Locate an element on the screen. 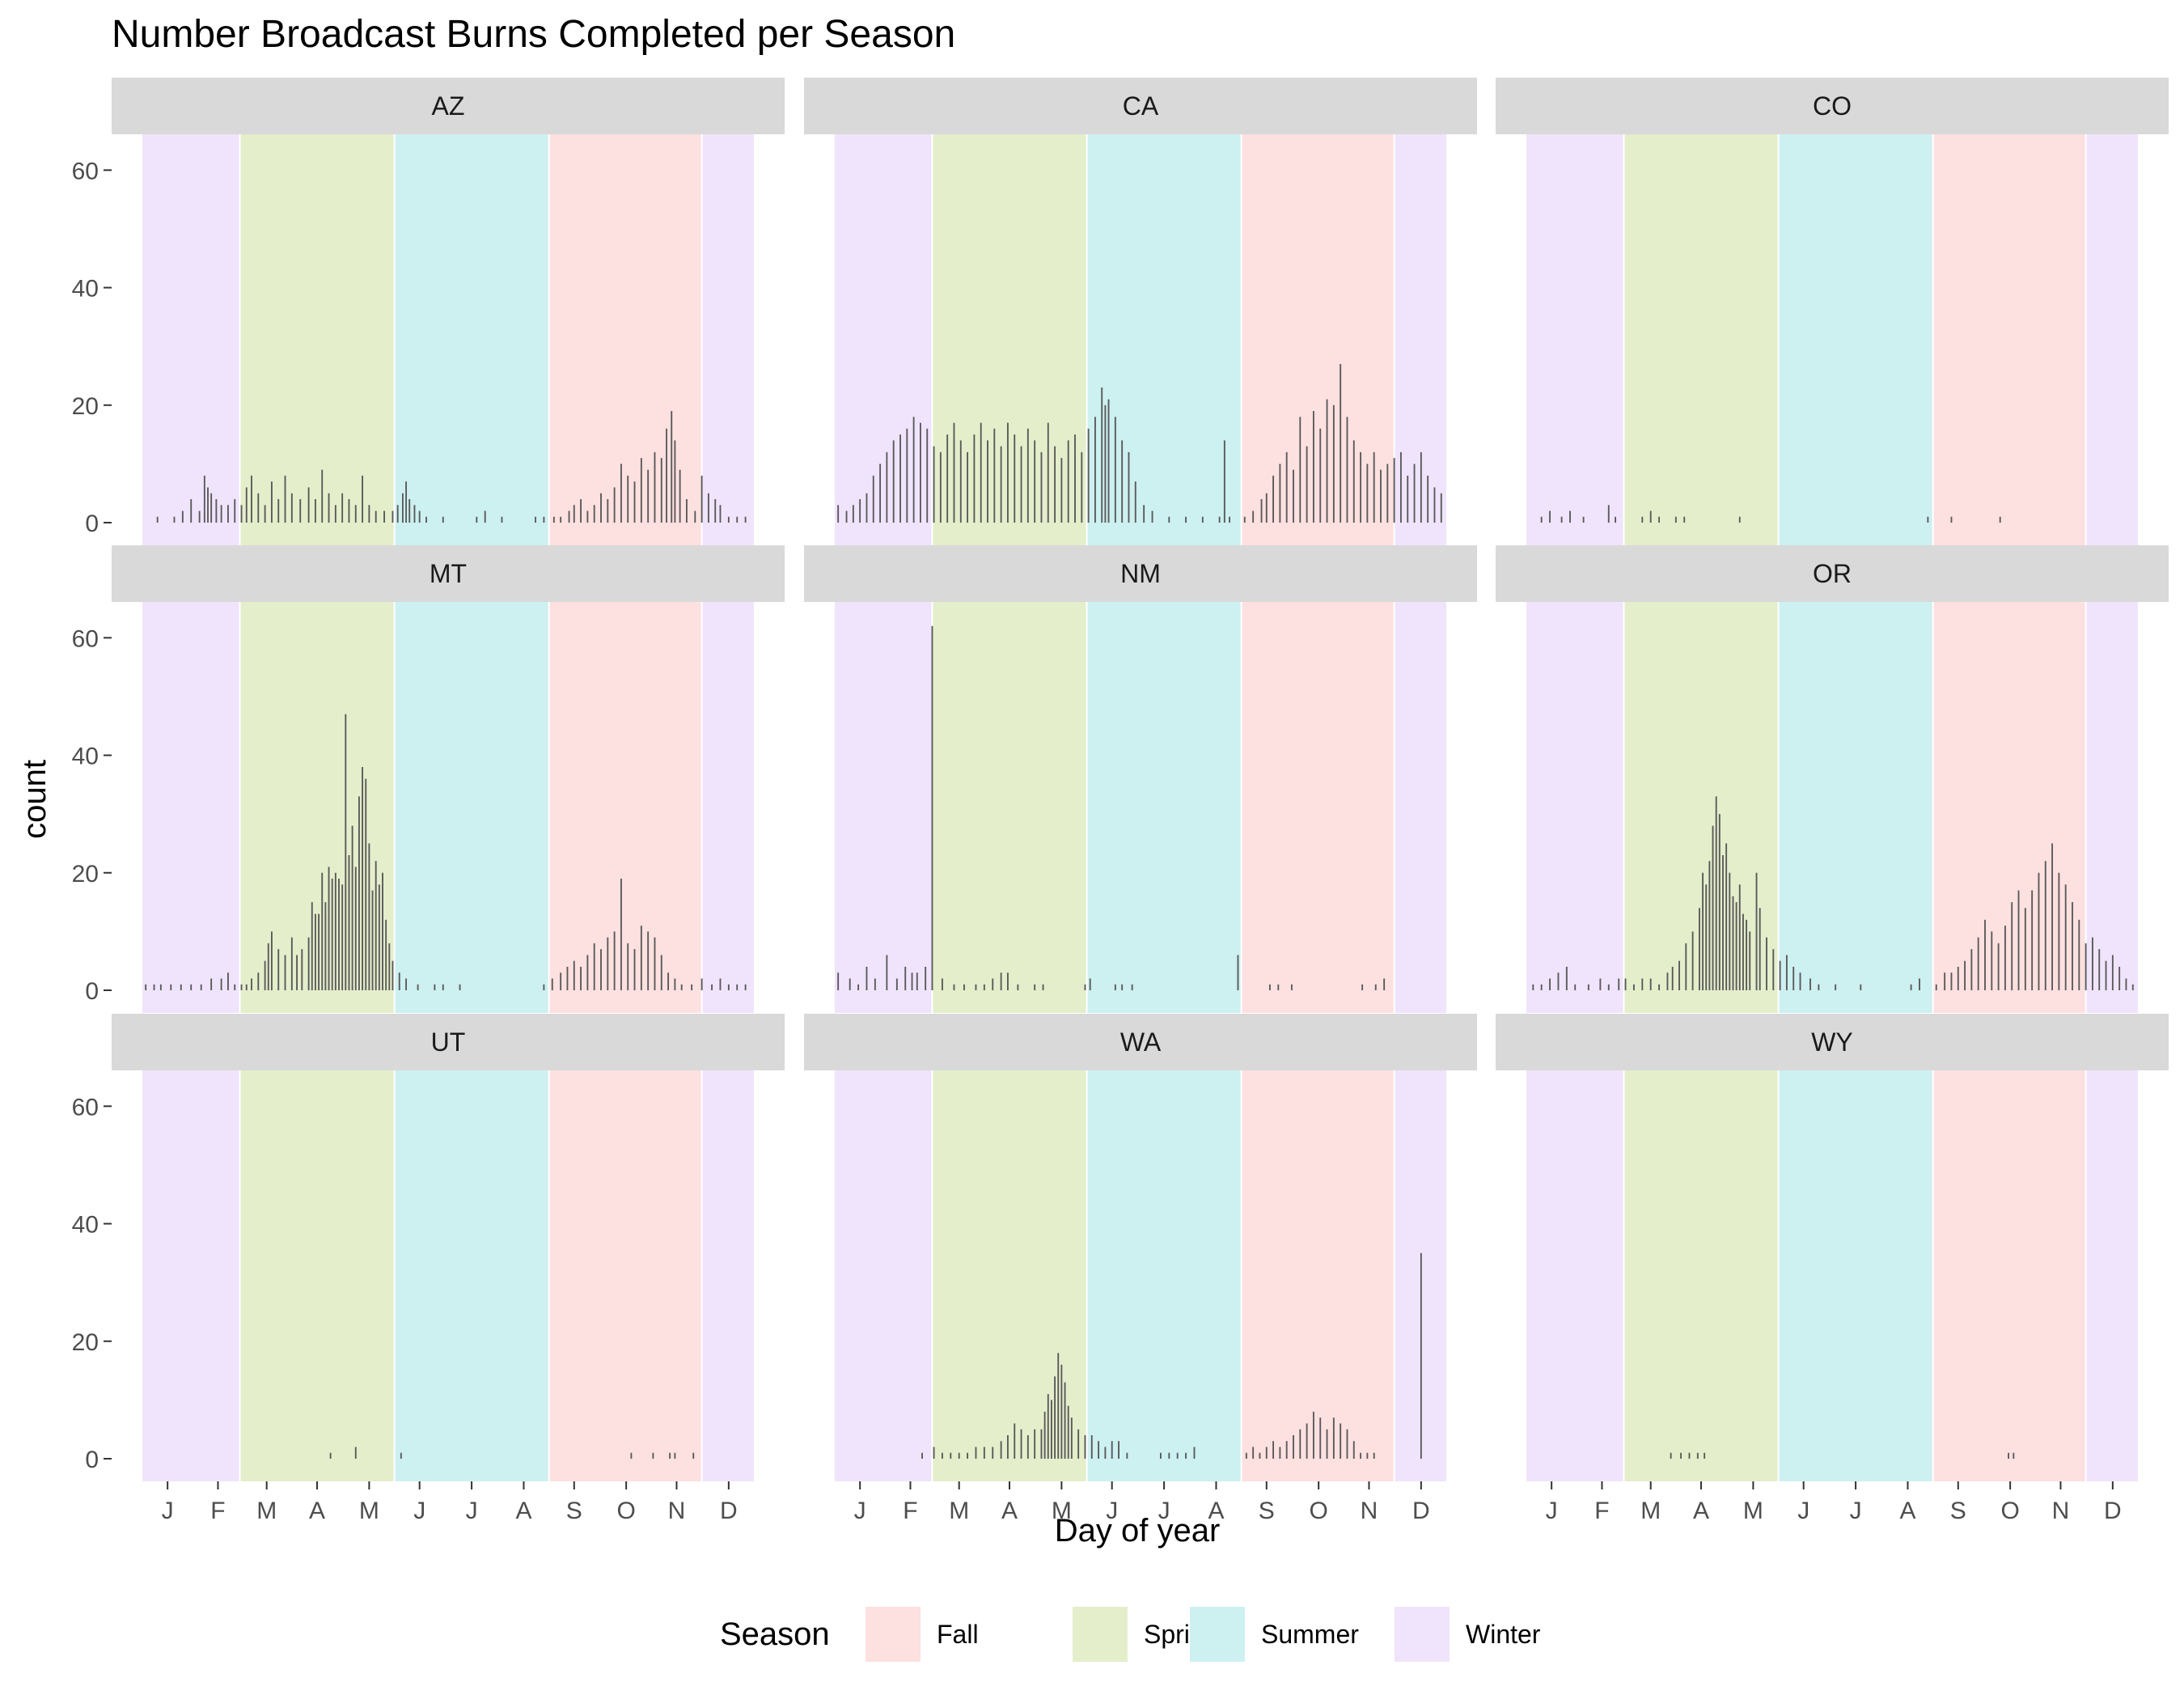 This screenshot has height=1699, width=2184. season-band-summer is located at coordinates (1856, 1275).